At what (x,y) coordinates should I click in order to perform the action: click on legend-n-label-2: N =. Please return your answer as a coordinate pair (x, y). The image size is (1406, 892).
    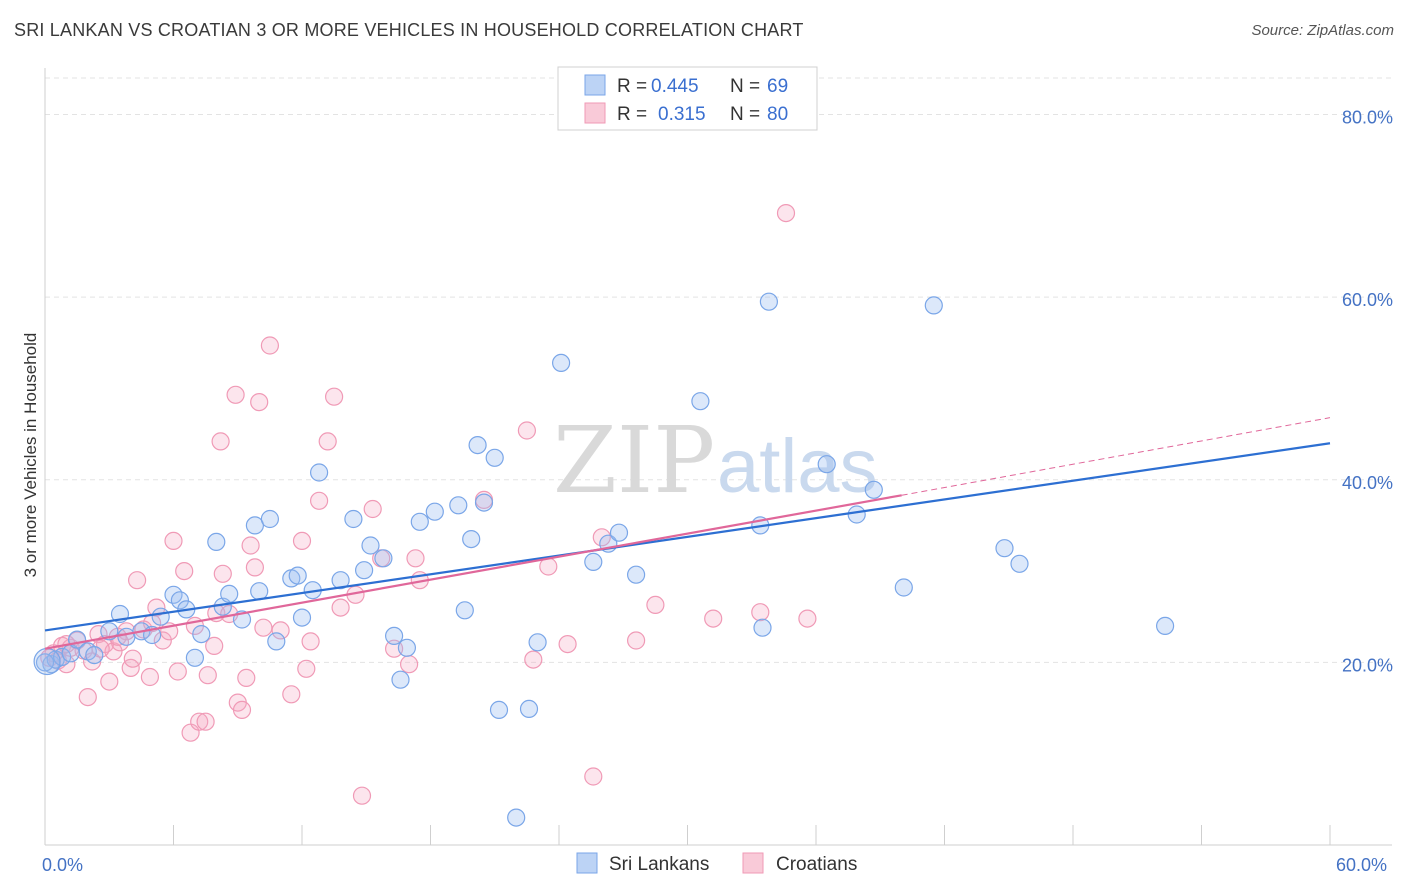
    Looking at the image, I should click on (745, 114).